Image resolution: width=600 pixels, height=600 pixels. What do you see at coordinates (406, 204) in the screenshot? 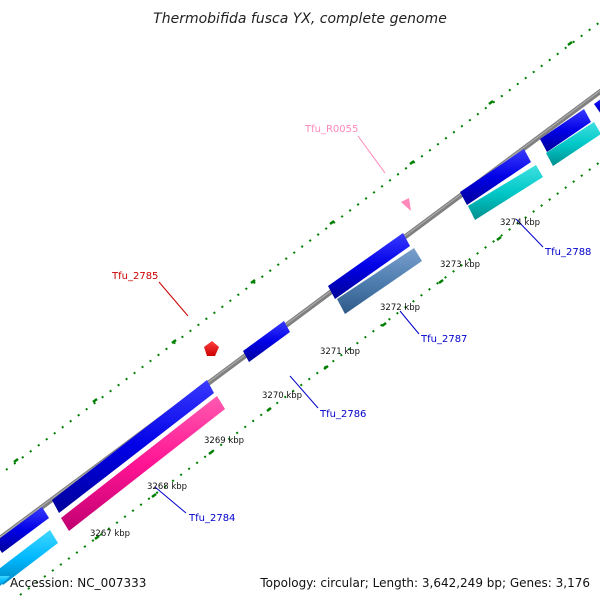
I see `feature-marker-tfu-r0055` at bounding box center [406, 204].